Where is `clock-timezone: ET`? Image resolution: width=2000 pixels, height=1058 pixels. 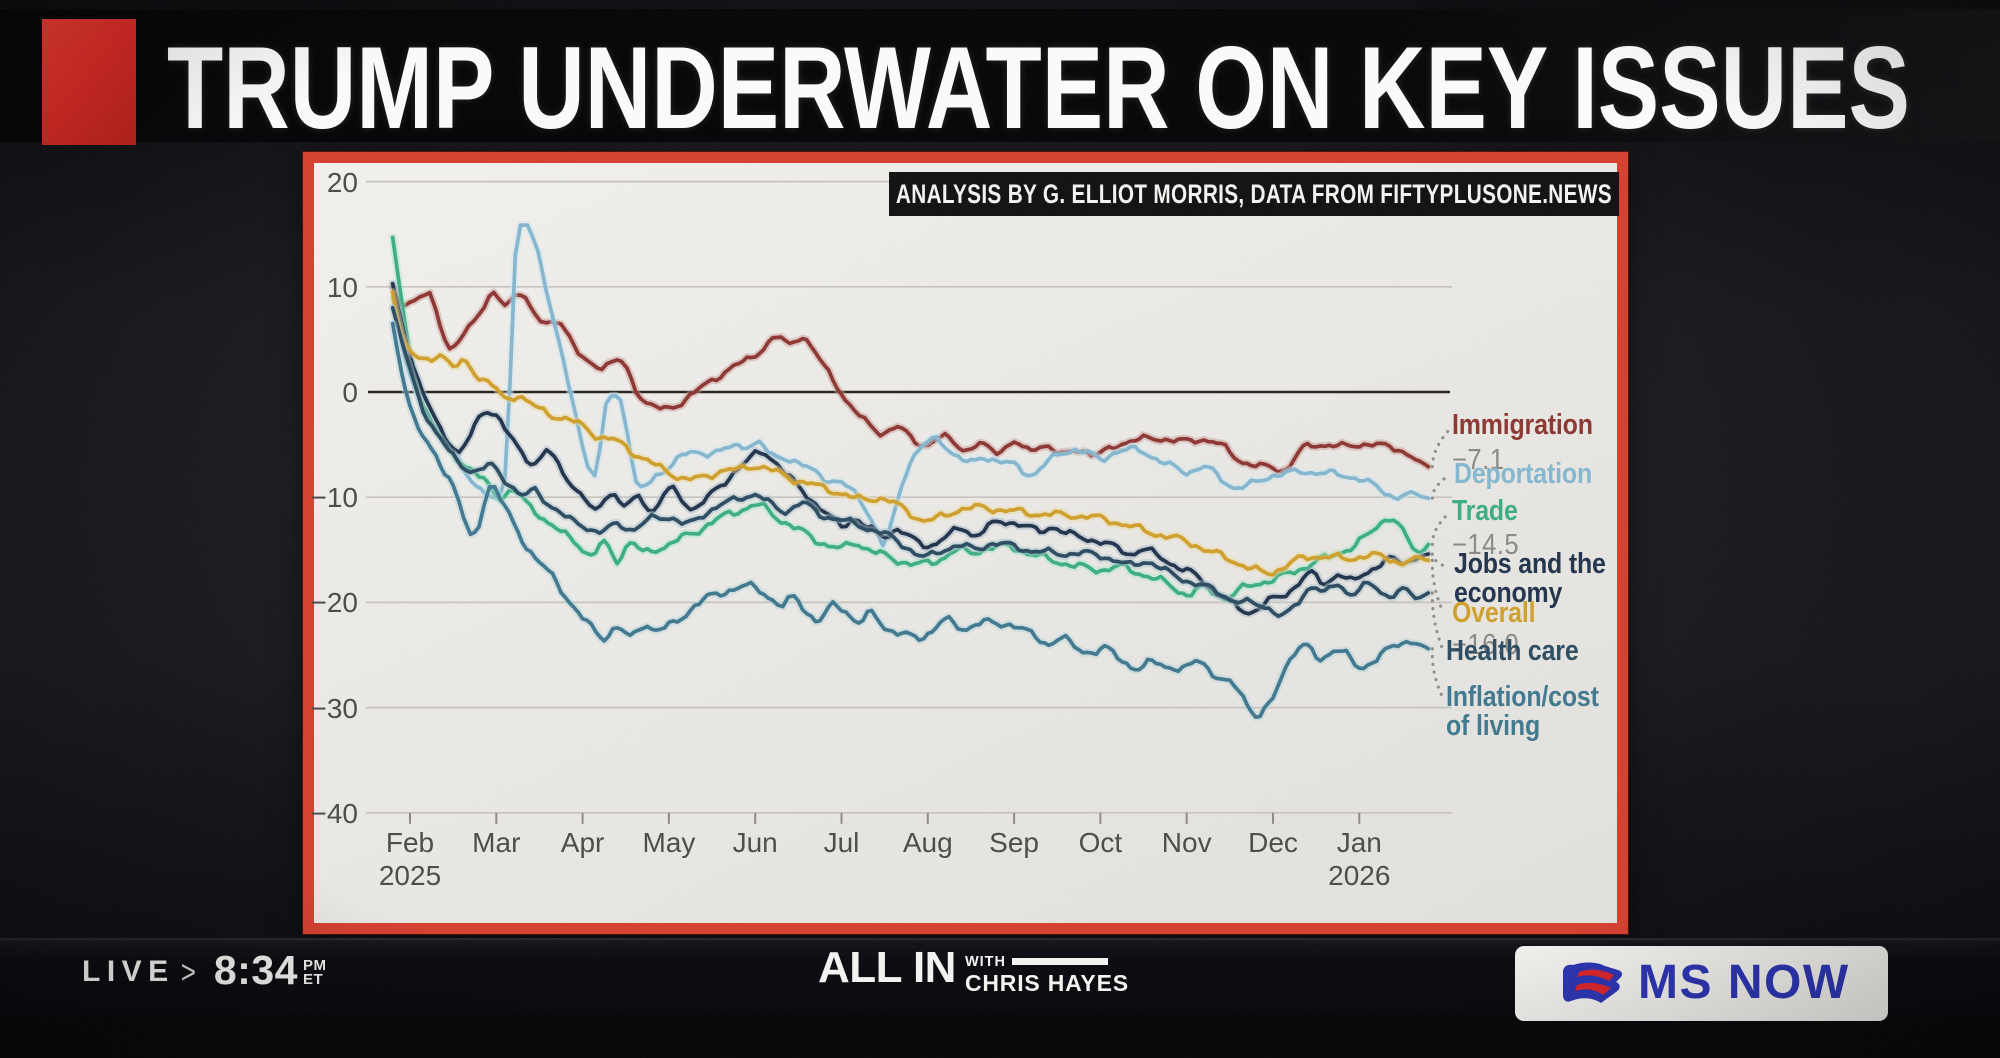
clock-timezone: ET is located at coordinates (313, 979).